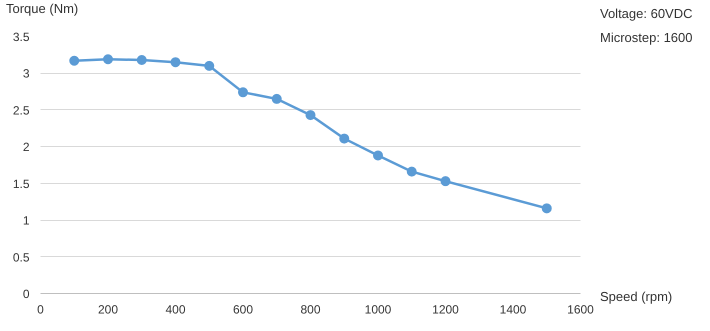  What do you see at coordinates (108, 309) in the screenshot?
I see `x-tick-label: 200` at bounding box center [108, 309].